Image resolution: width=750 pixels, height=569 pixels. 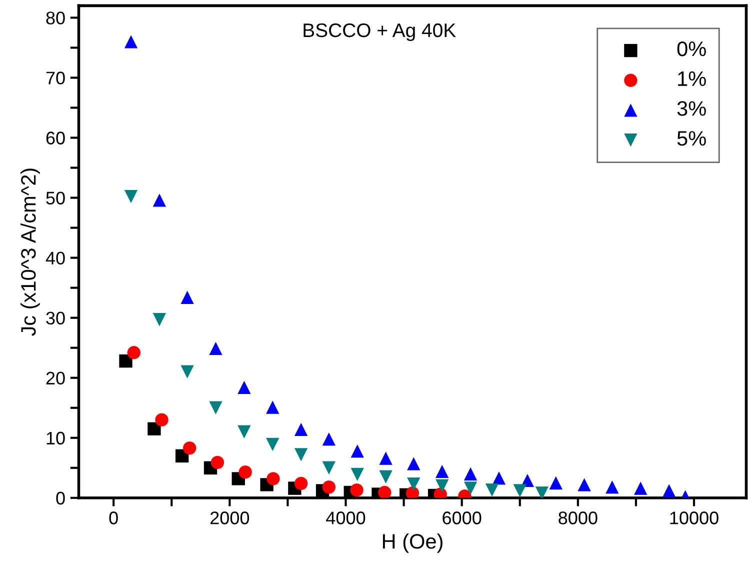 What do you see at coordinates (55, 258) in the screenshot?
I see `y-tick-label: 40` at bounding box center [55, 258].